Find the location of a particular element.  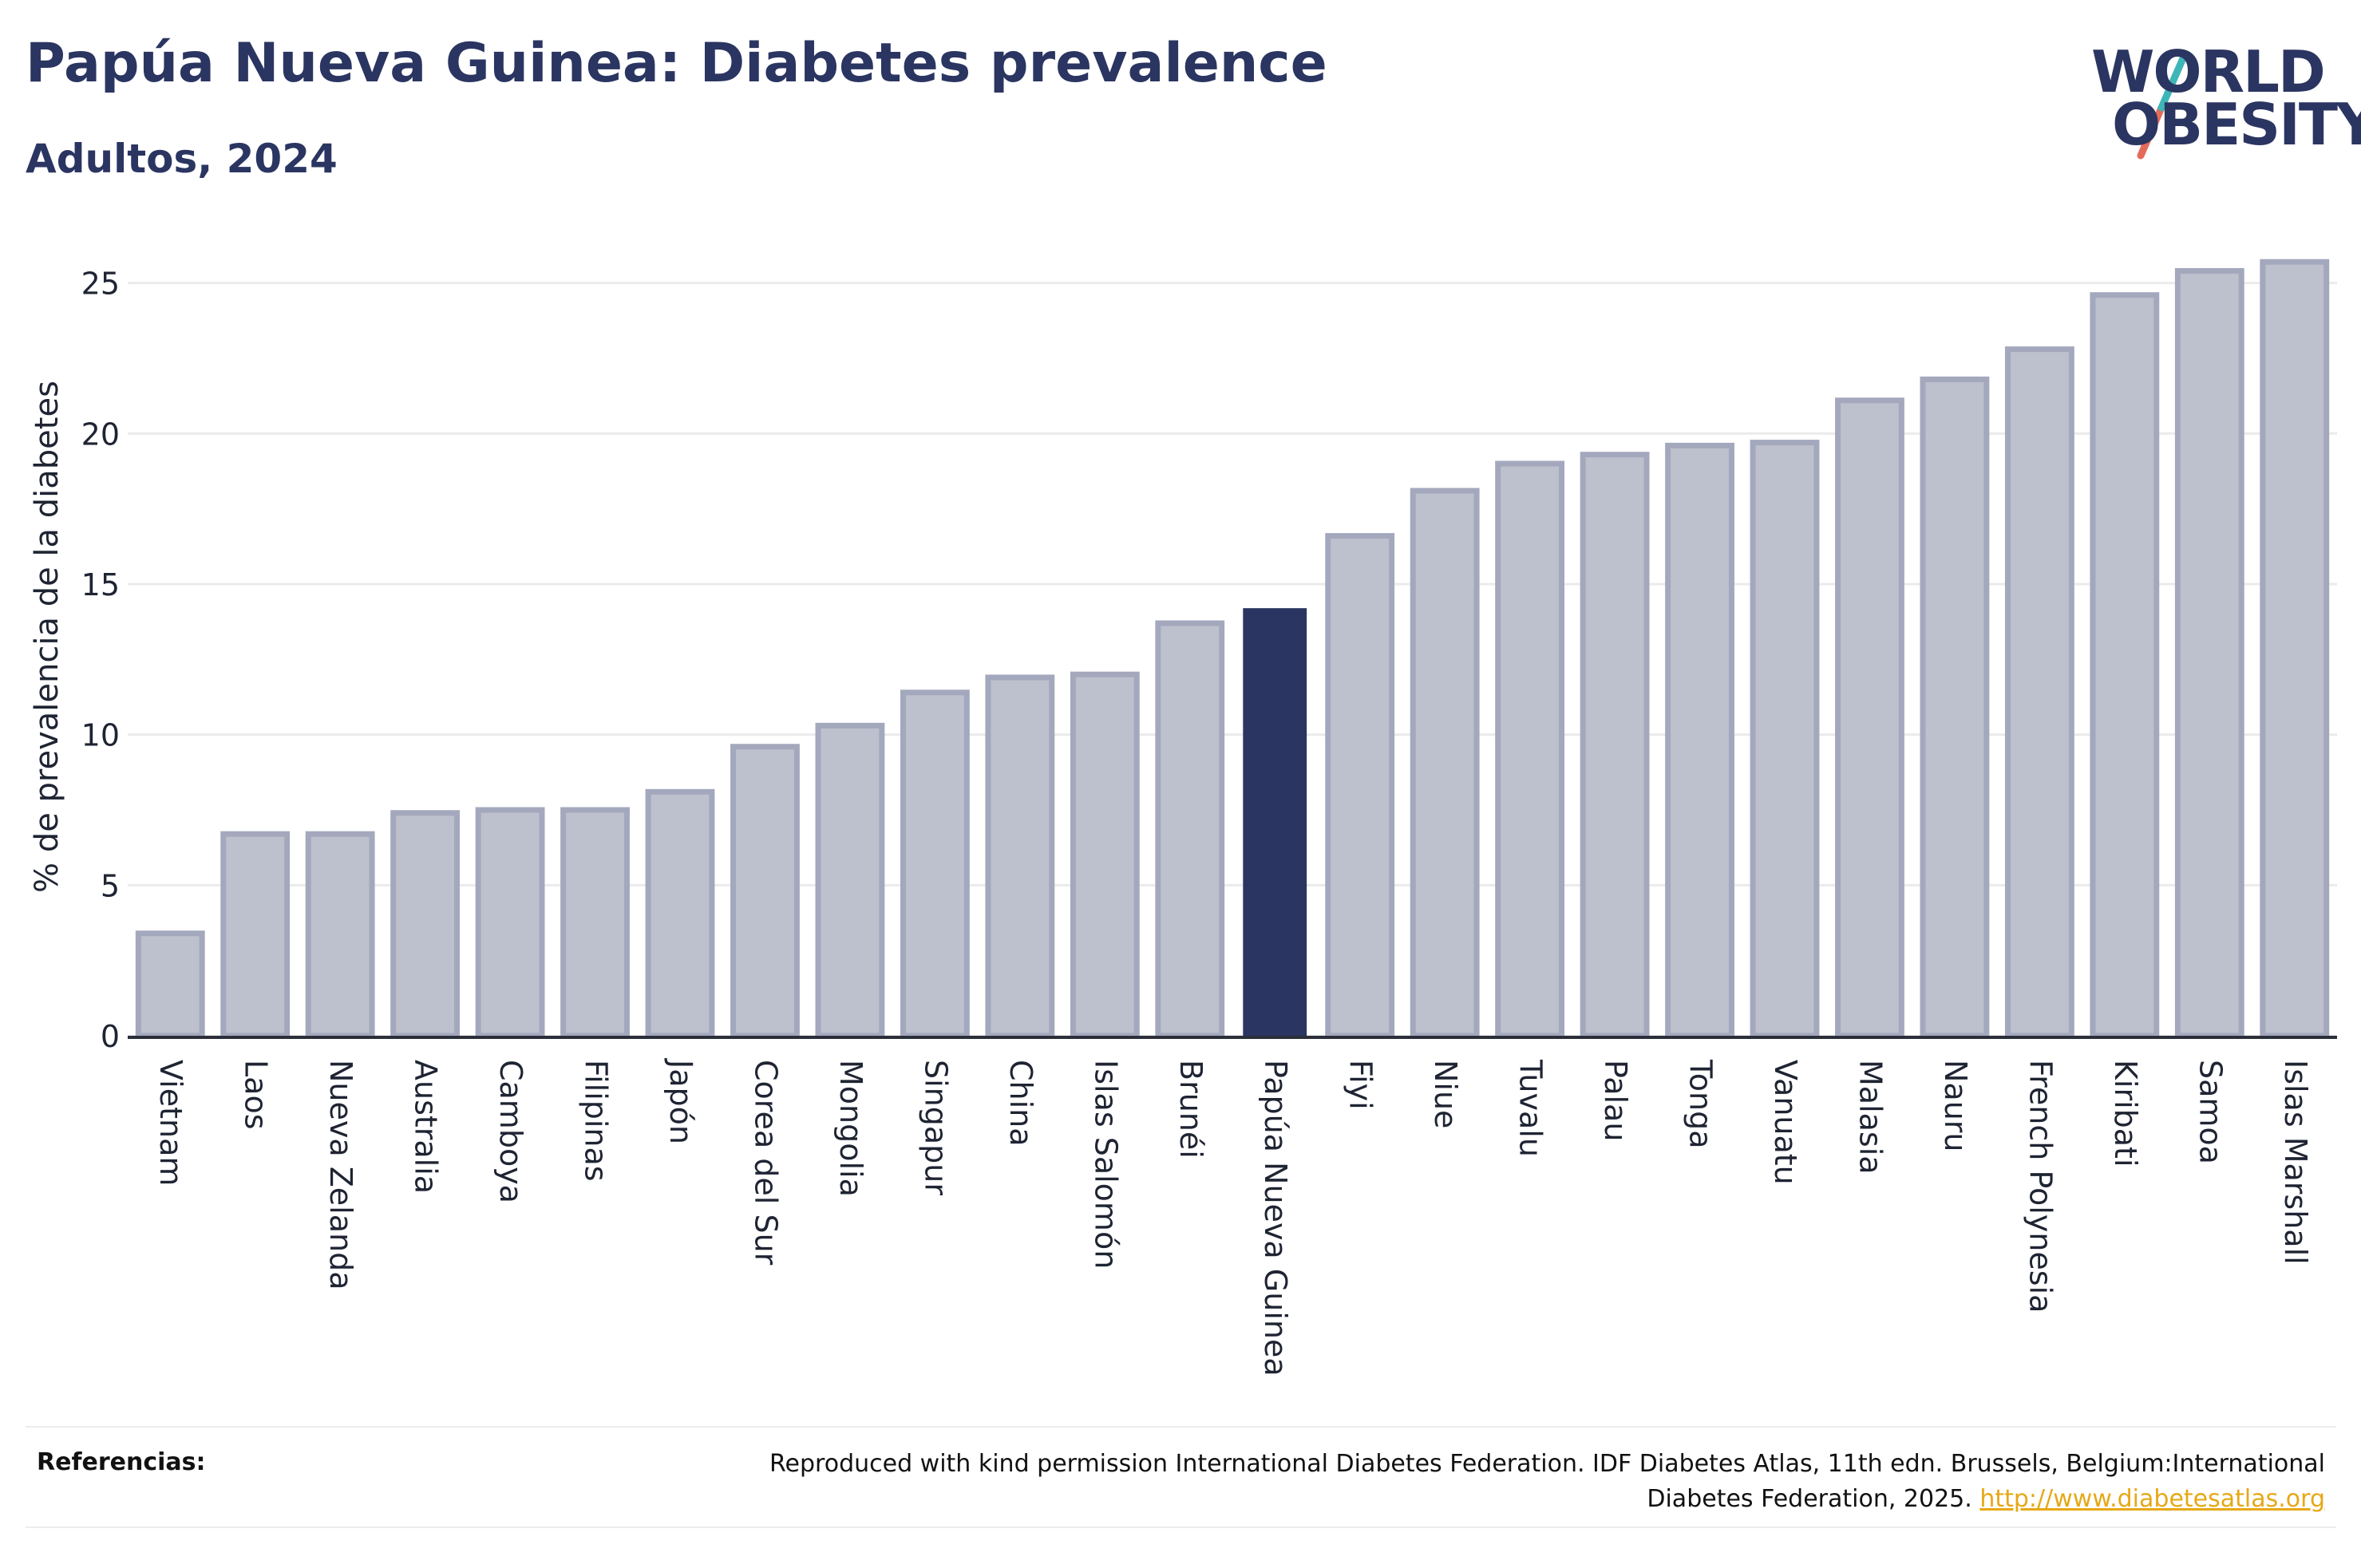

x-tick-label: Vanuatu is located at coordinates (1785, 1122).